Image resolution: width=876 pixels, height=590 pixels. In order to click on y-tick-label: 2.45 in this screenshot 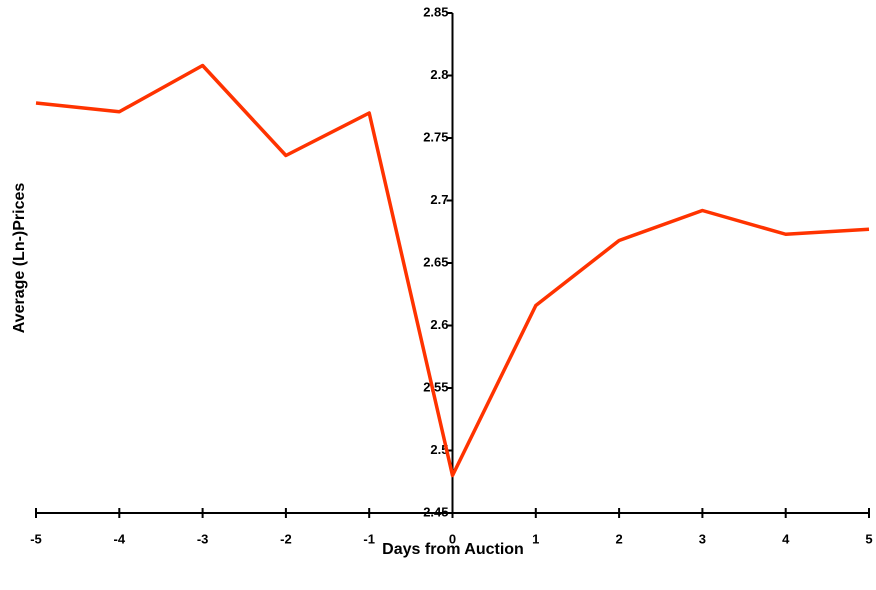, I will do `click(435, 511)`.